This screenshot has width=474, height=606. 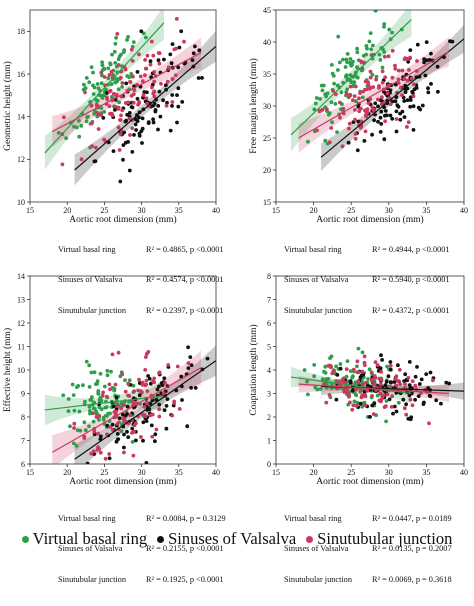 What do you see at coordinates (411, 311) in the screenshot?
I see `stats-value: R² = 0.4372, p <0.0001` at bounding box center [411, 311].